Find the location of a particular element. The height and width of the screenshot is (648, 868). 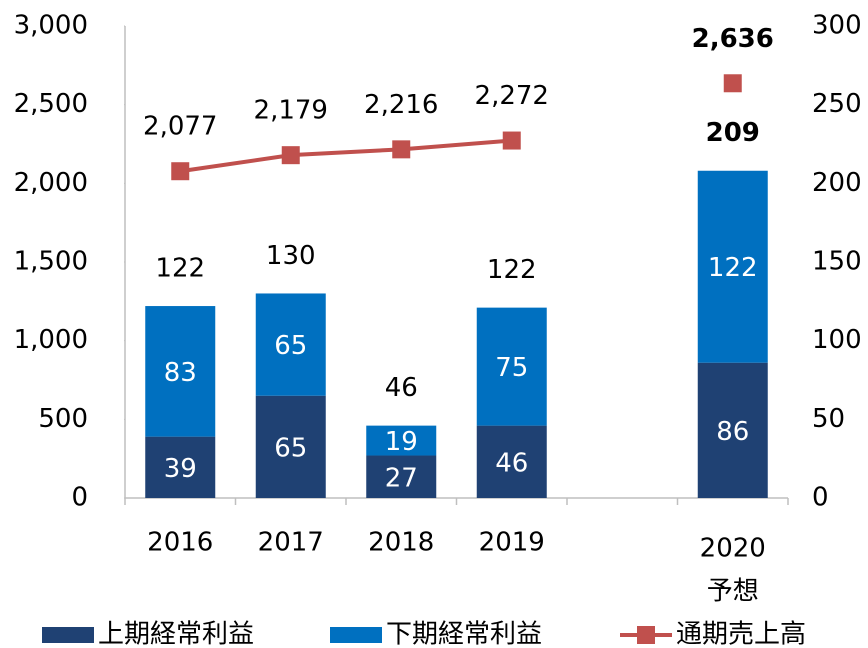

legend-label: 通期売上高 is located at coordinates (741, 634).